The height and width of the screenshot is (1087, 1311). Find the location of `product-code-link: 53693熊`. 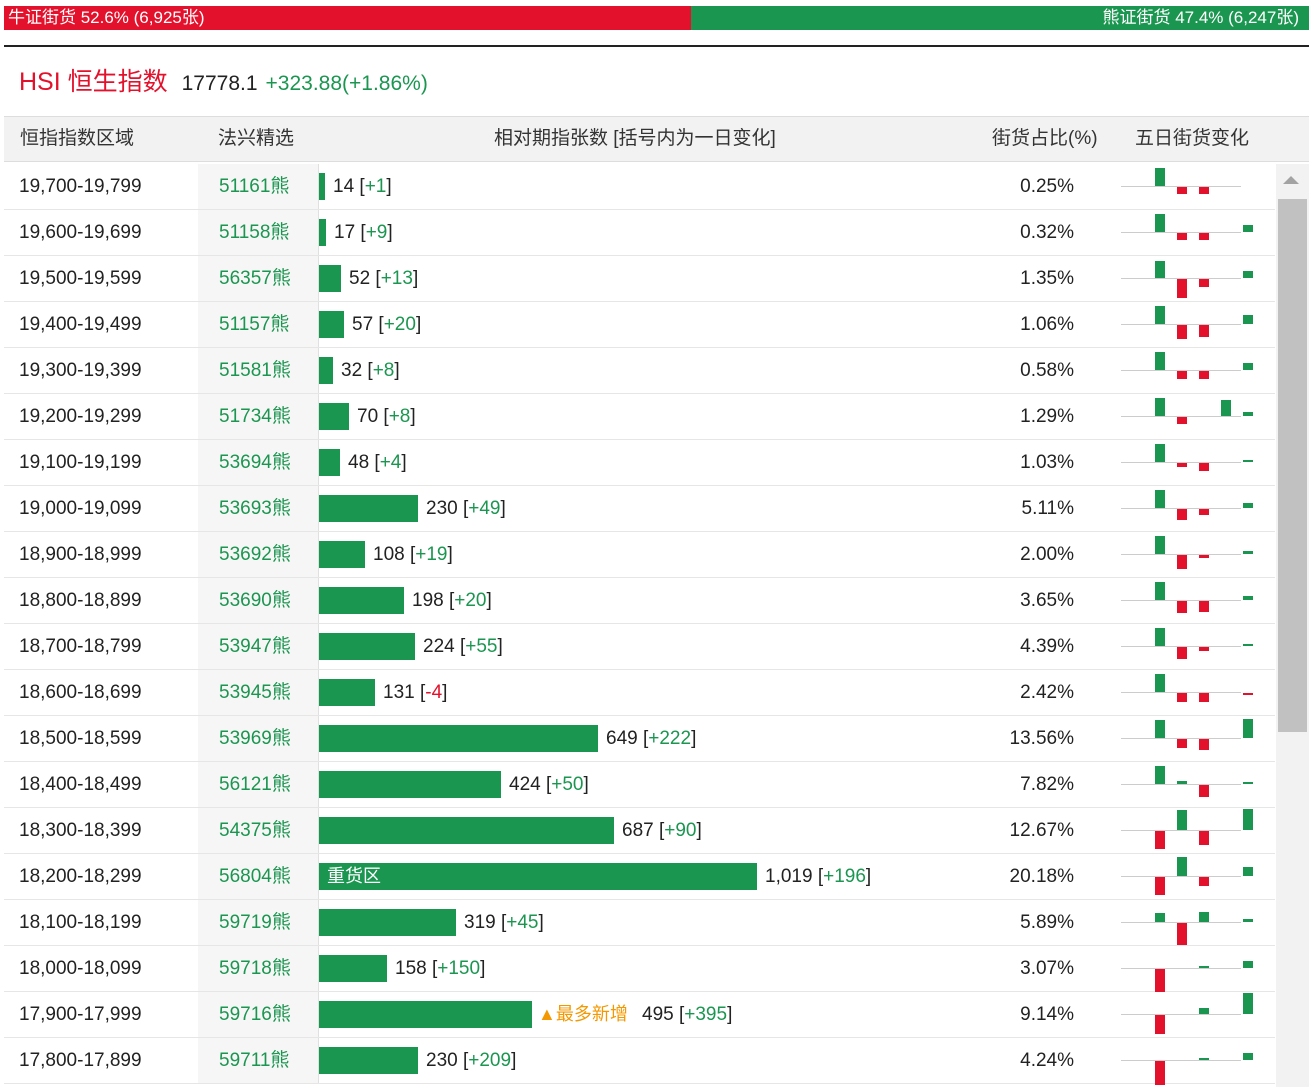

product-code-link: 53693熊 is located at coordinates (255, 508).